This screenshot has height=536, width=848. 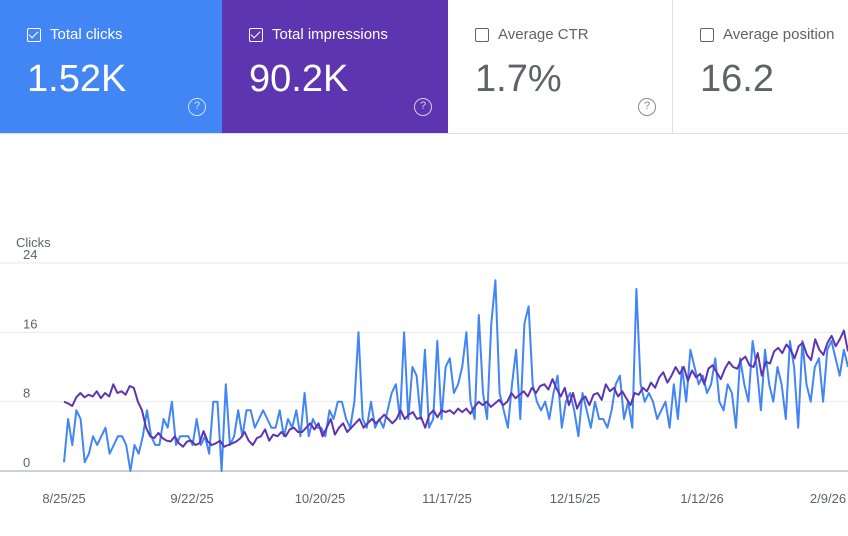 I want to click on x-tick-label: 2/9/26, so click(x=828, y=498).